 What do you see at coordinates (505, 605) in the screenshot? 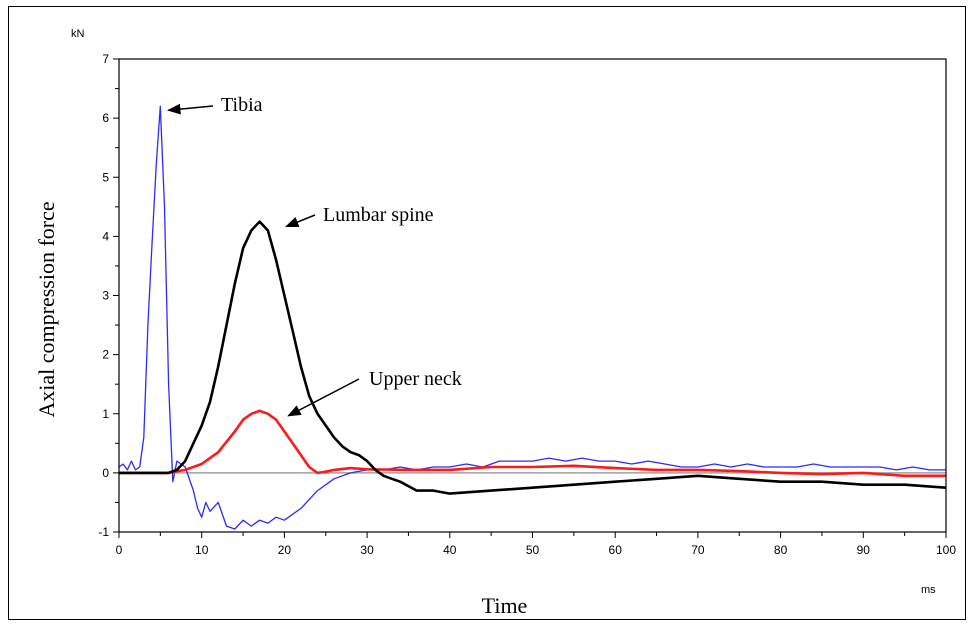
I see `x-axis-title: Time` at bounding box center [505, 605].